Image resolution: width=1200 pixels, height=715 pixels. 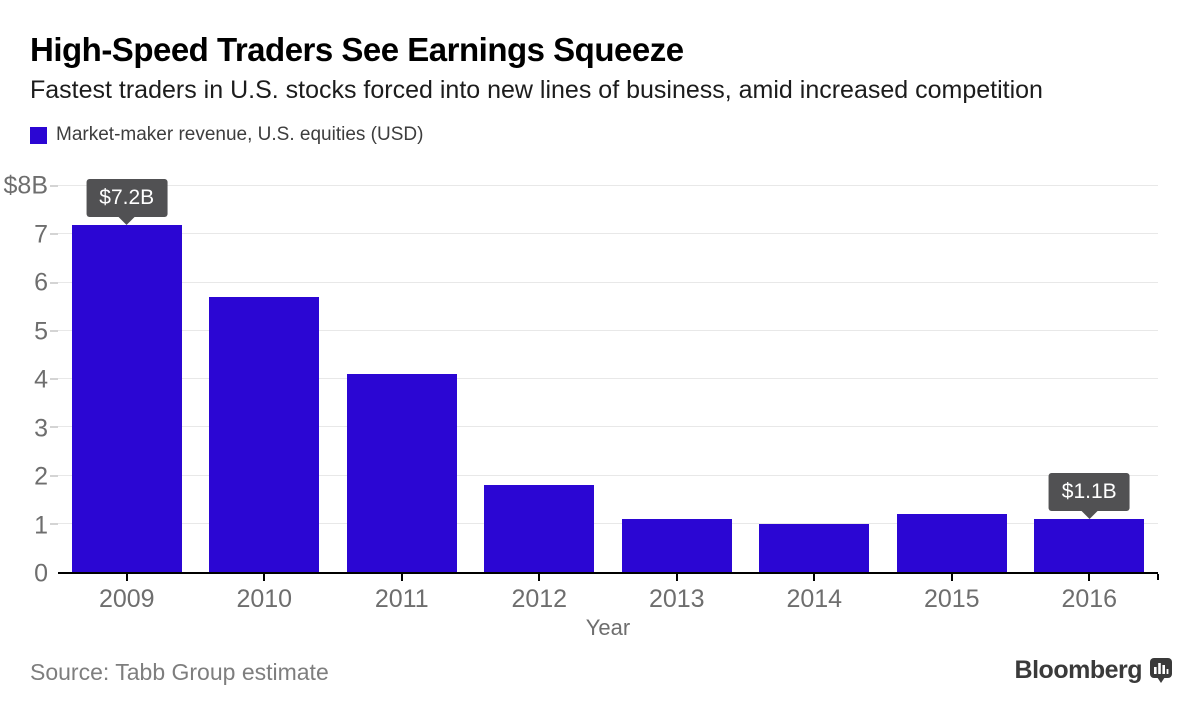 I want to click on x-axis-labels: 2009 2010 2011 2012 2013 2014 2015 2016, so click(x=608, y=599).